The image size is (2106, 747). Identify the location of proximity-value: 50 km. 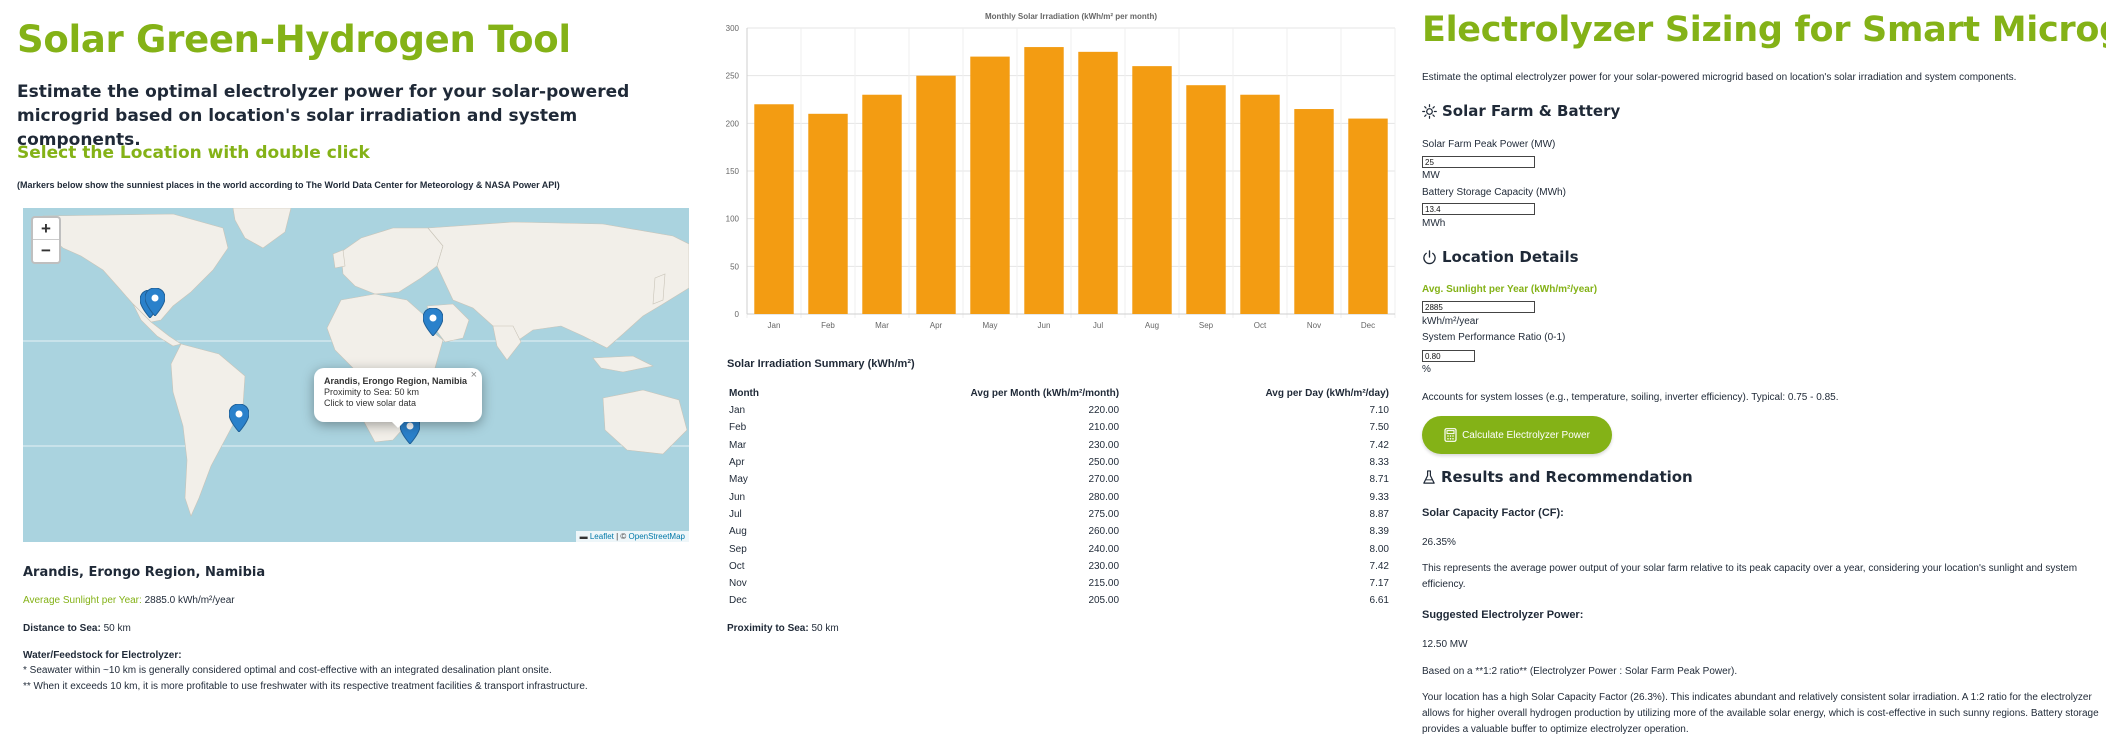
(825, 628).